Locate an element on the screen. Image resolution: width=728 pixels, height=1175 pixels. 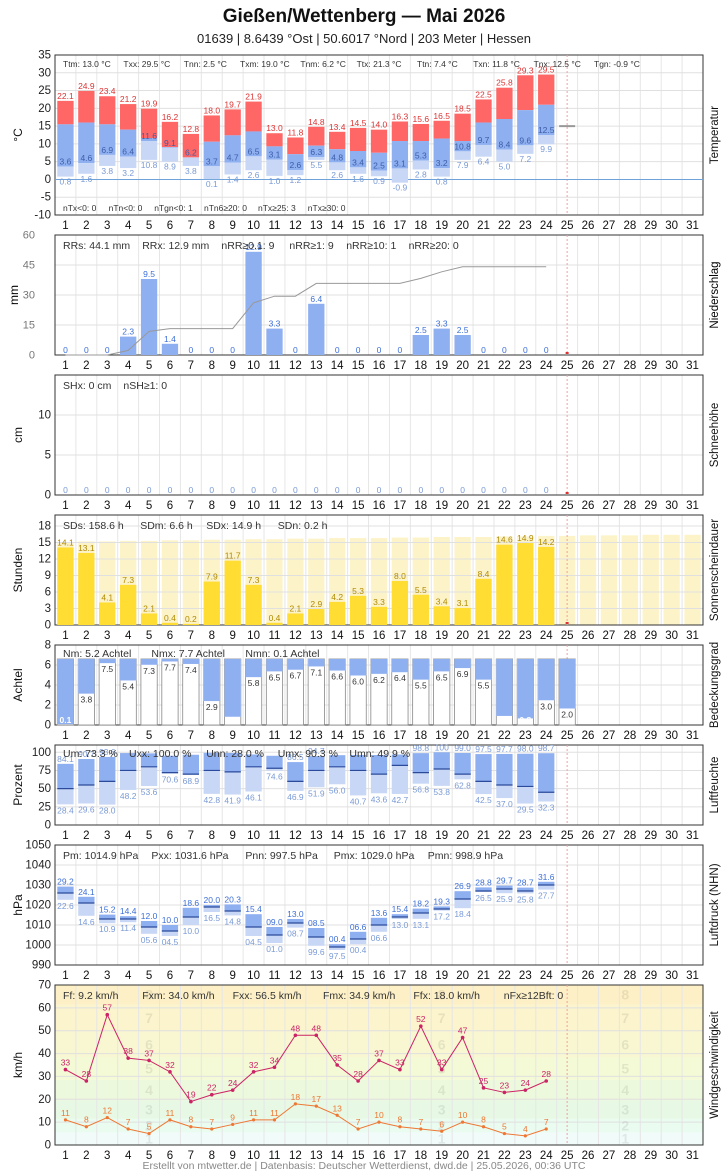
x-tick-label: 22 is located at coordinates (504, 1156).